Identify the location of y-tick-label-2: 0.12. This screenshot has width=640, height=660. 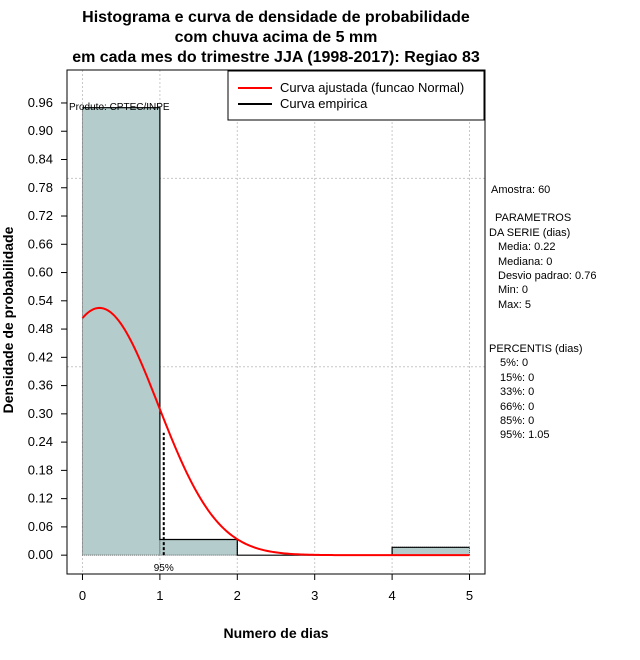
(40, 498).